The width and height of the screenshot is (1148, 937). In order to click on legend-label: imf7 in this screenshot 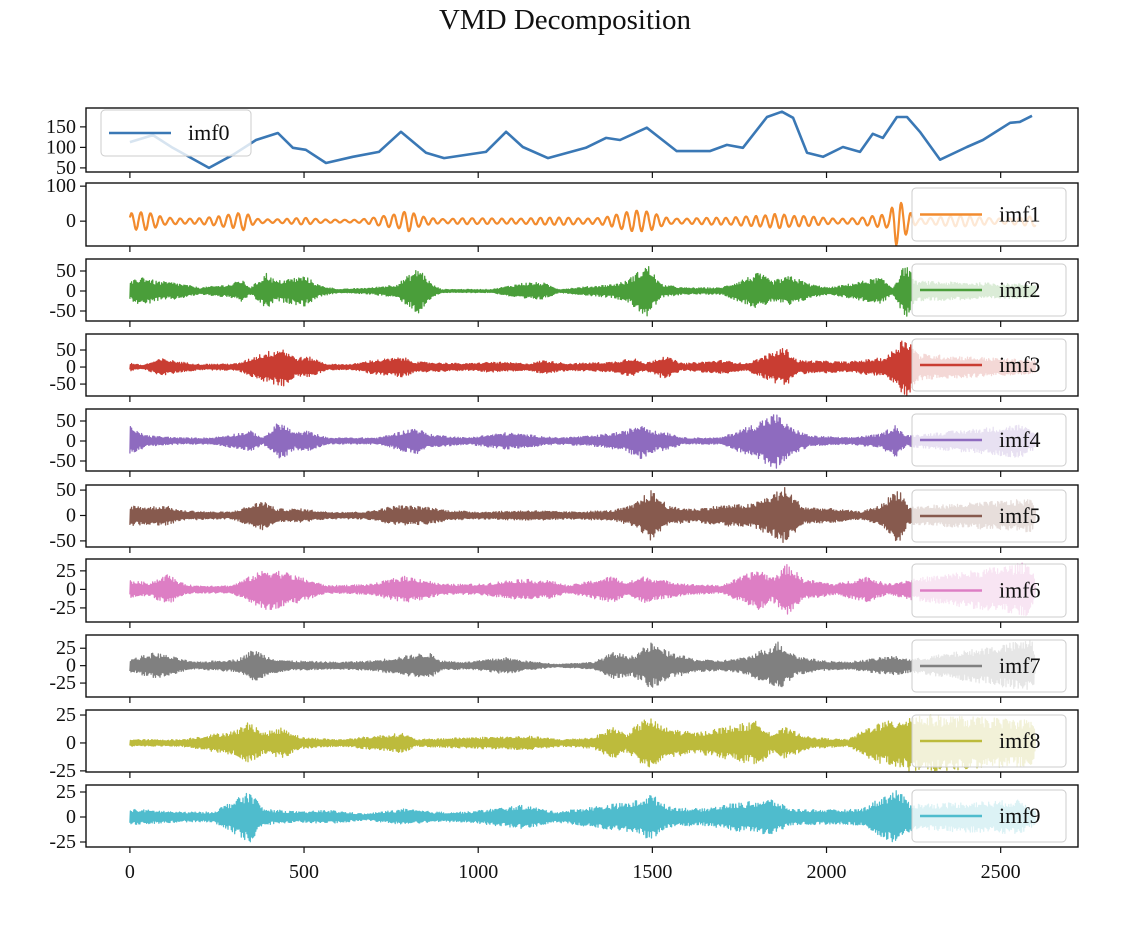, I will do `click(1020, 665)`.